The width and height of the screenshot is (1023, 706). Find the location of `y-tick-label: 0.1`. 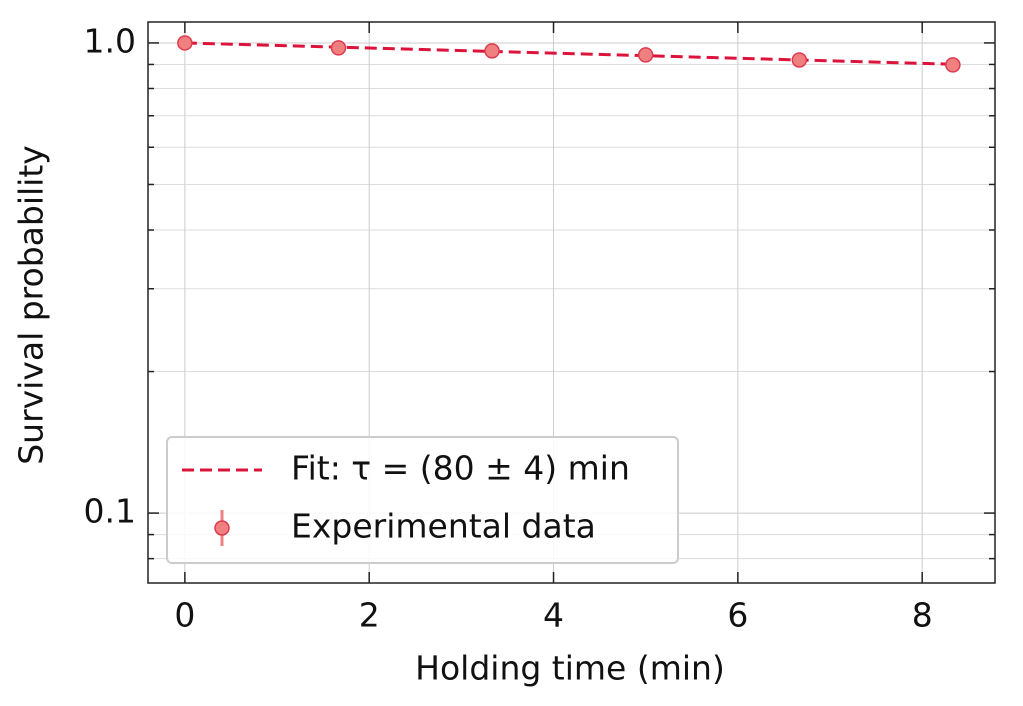

y-tick-label: 0.1 is located at coordinates (110, 511).